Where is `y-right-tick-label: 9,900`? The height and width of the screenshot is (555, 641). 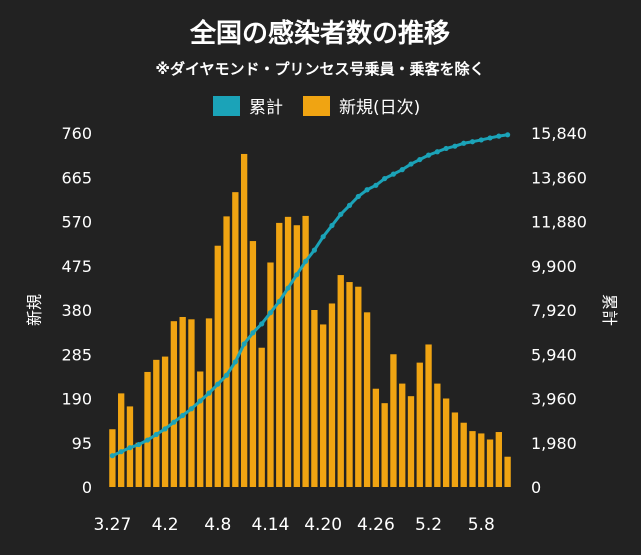
y-right-tick-label: 9,900 is located at coordinates (554, 266).